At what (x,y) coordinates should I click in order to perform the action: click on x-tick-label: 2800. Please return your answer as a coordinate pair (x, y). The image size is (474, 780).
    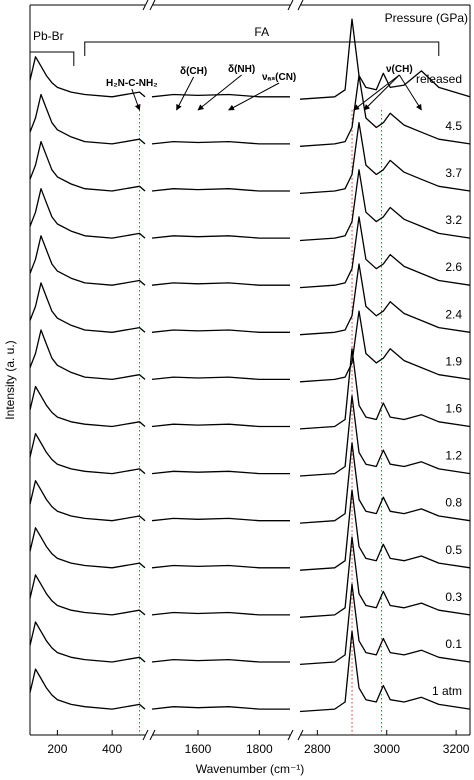
    Looking at the image, I should click on (317, 749).